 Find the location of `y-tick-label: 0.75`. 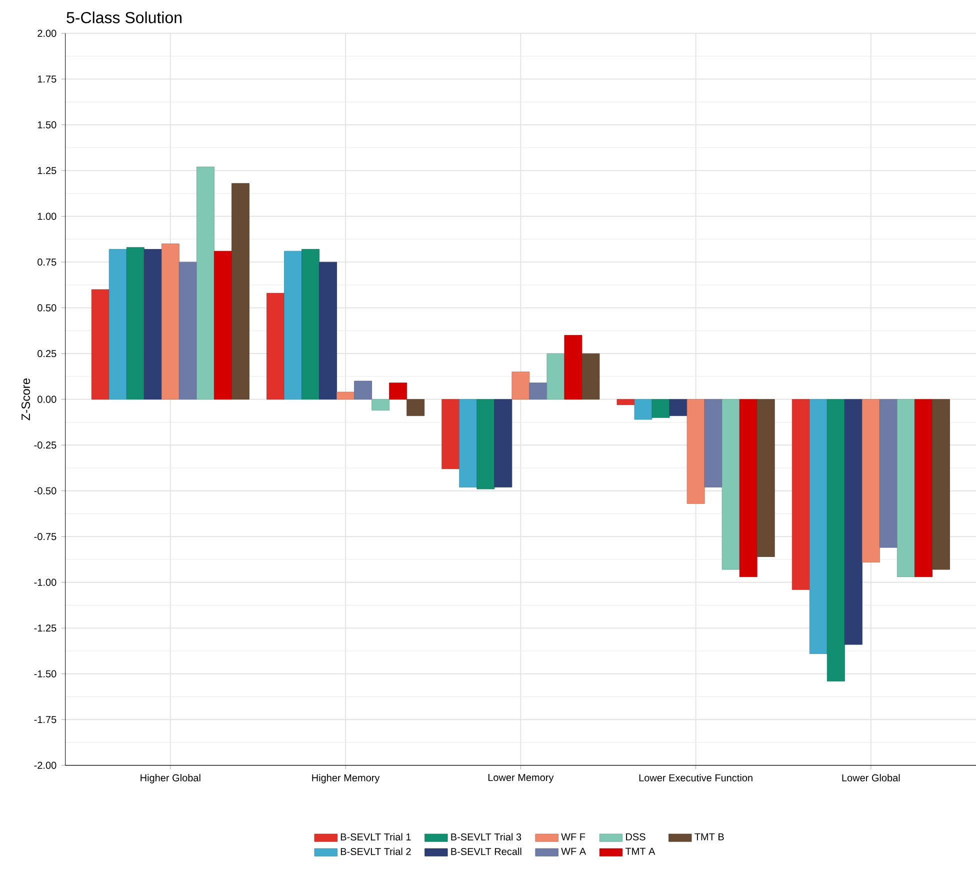

y-tick-label: 0.75 is located at coordinates (47, 262).